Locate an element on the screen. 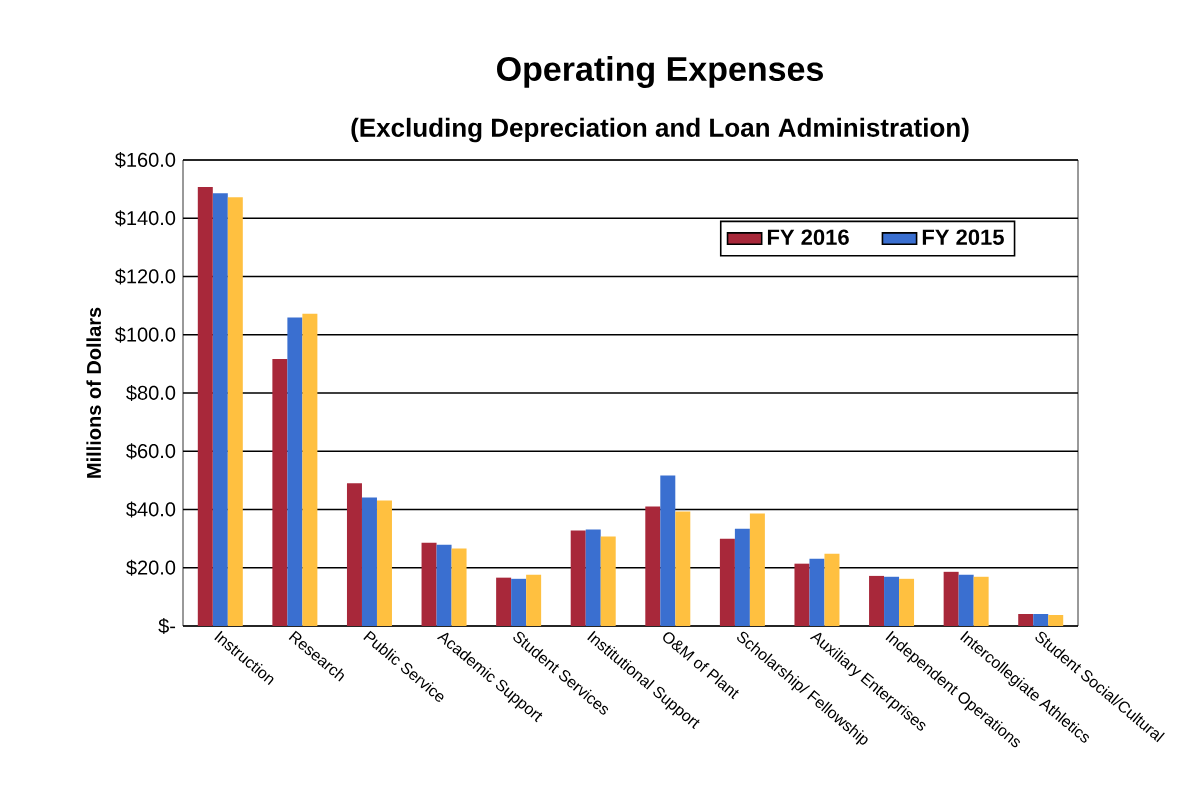  chart-subtitle: (Excluding Depreciation and Loan Administration) is located at coordinates (660, 130).